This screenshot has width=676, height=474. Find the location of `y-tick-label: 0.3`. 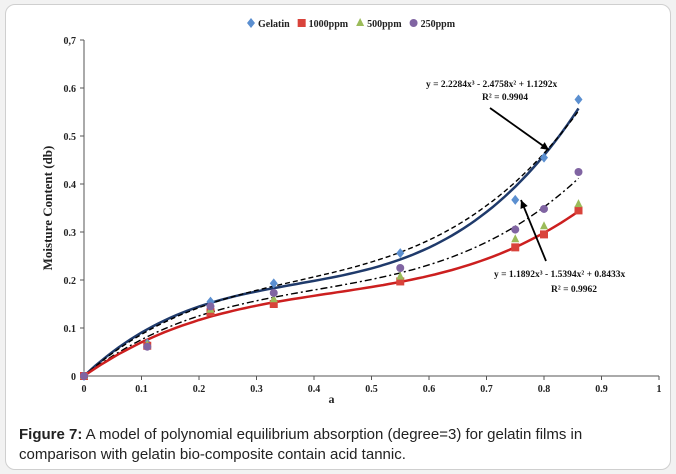

y-tick-label: 0.3 is located at coordinates (70, 233).